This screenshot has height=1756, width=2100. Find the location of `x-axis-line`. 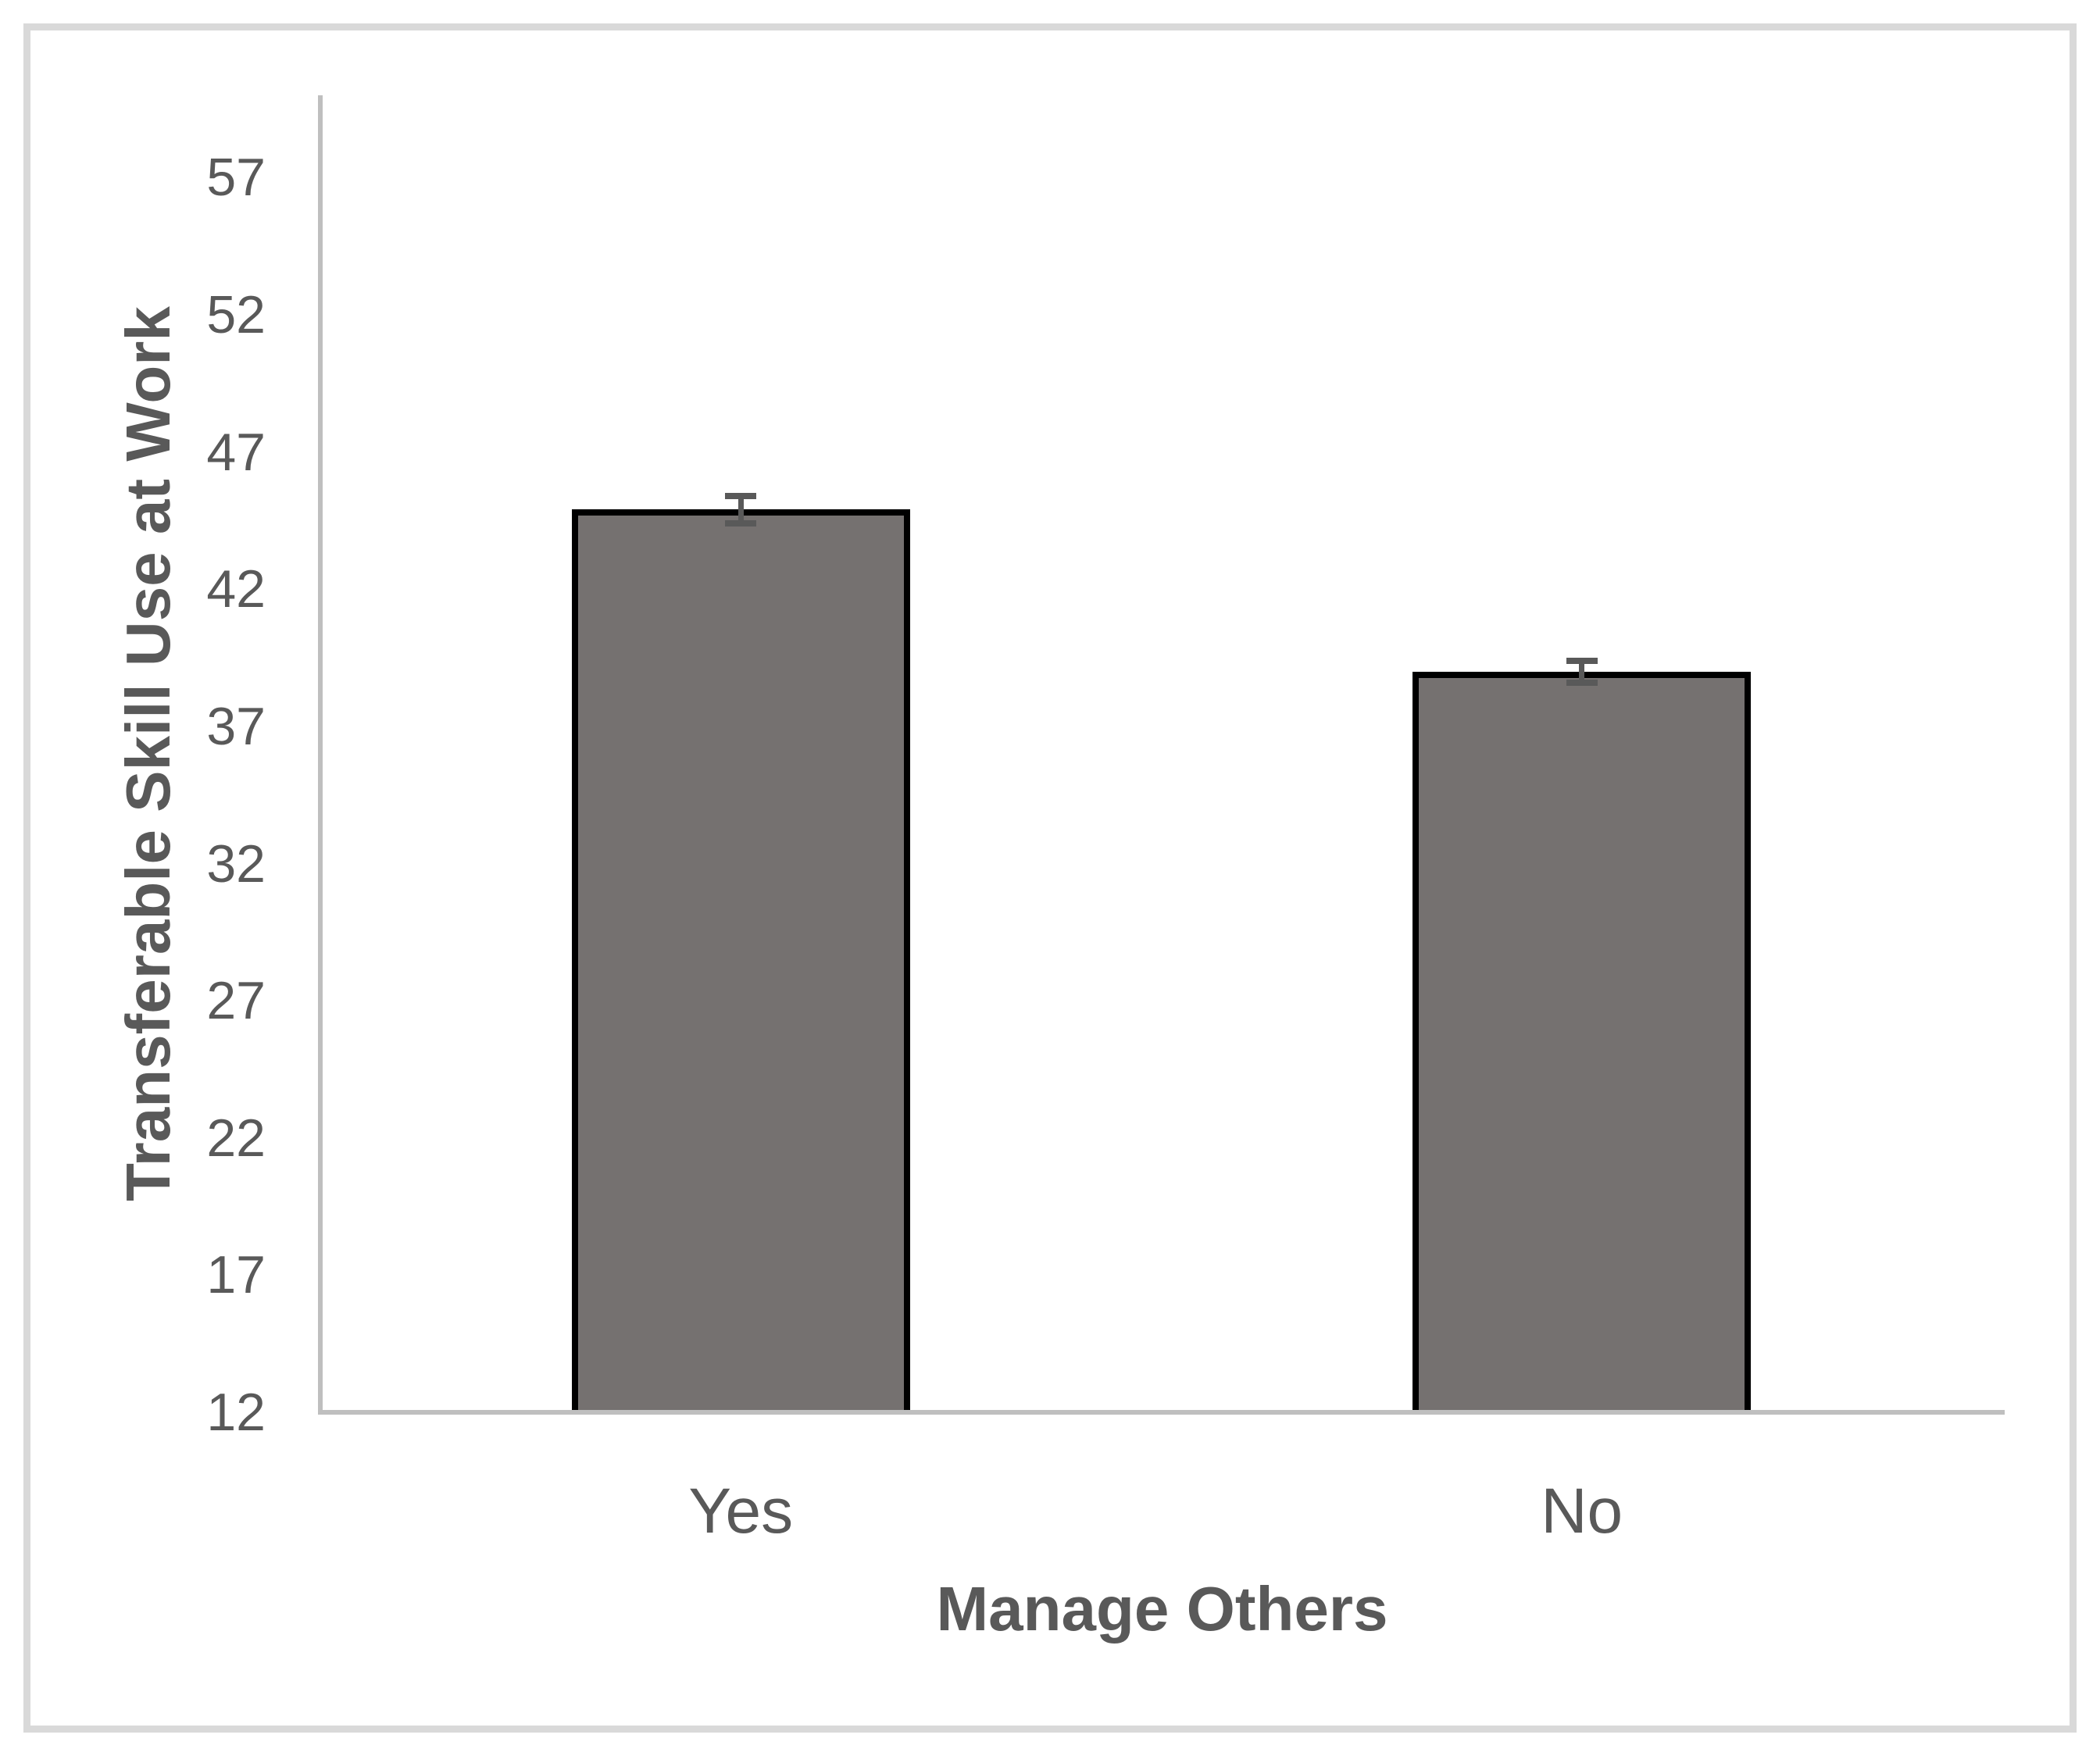

x-axis-line is located at coordinates (1161, 1412).